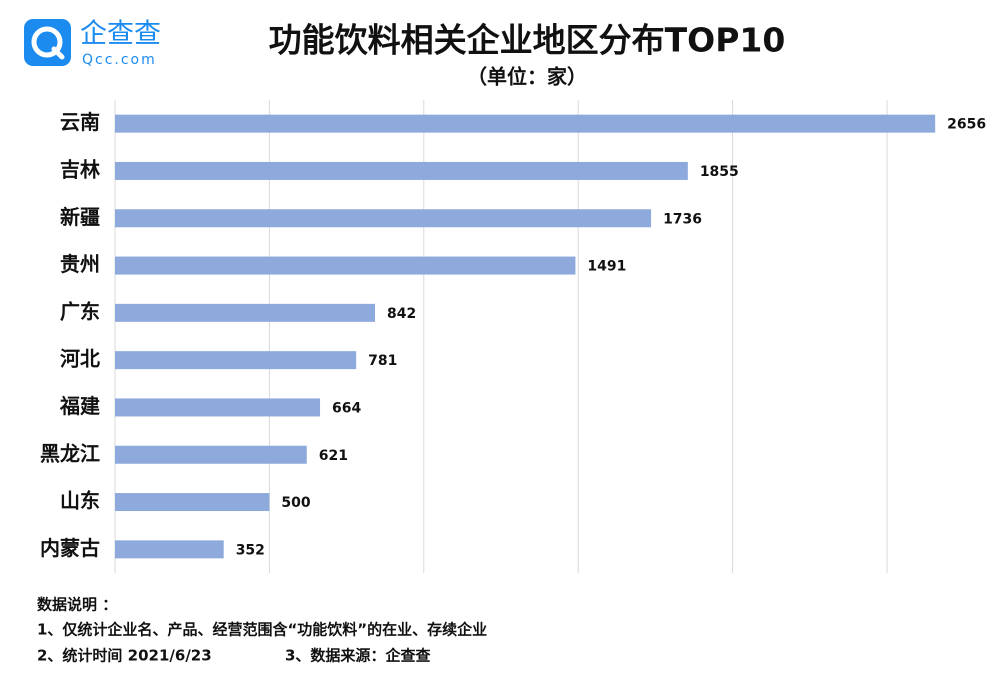 This screenshot has height=684, width=1004. What do you see at coordinates (682, 219) in the screenshot?
I see `value-label: 1736` at bounding box center [682, 219].